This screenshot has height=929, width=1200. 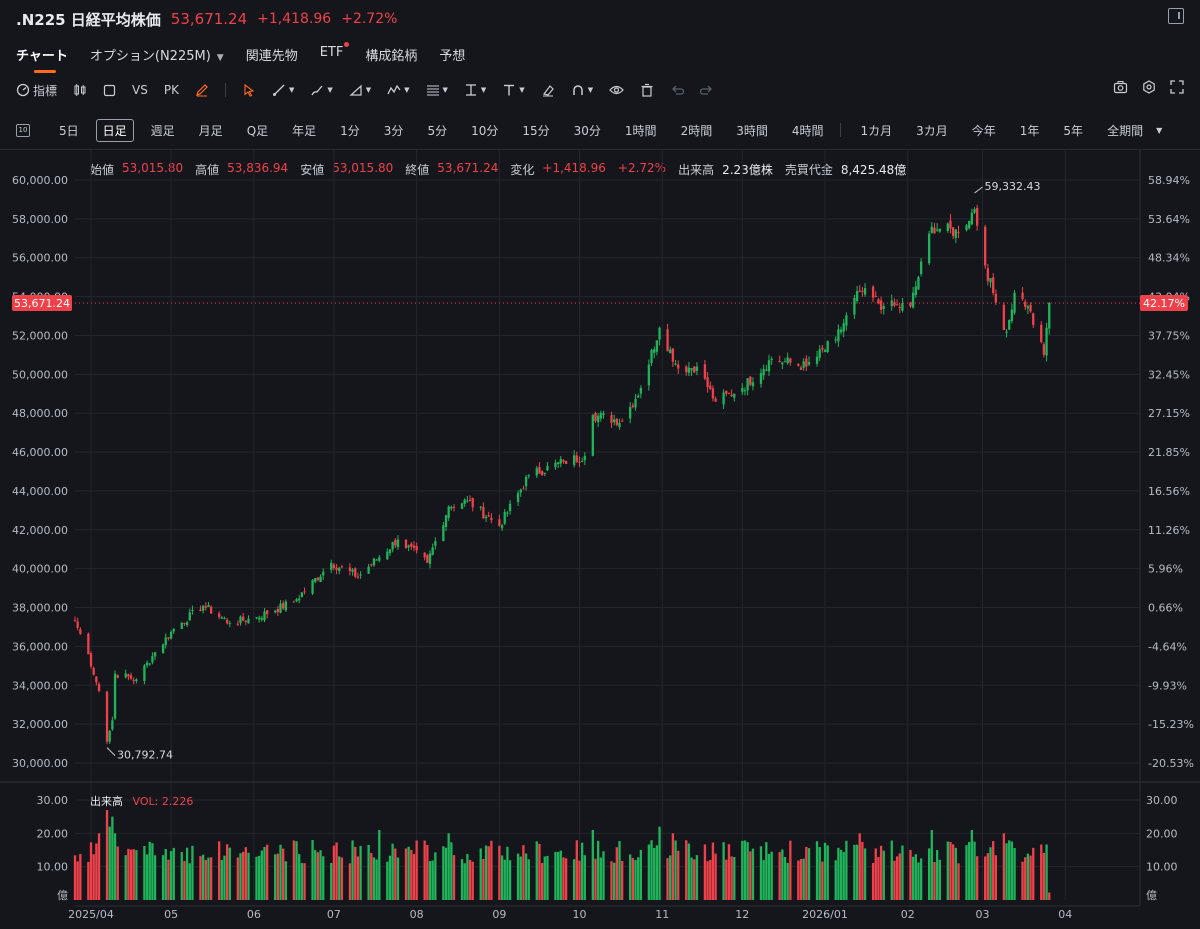 I want to click on period-option: 週足, so click(x=162, y=130).